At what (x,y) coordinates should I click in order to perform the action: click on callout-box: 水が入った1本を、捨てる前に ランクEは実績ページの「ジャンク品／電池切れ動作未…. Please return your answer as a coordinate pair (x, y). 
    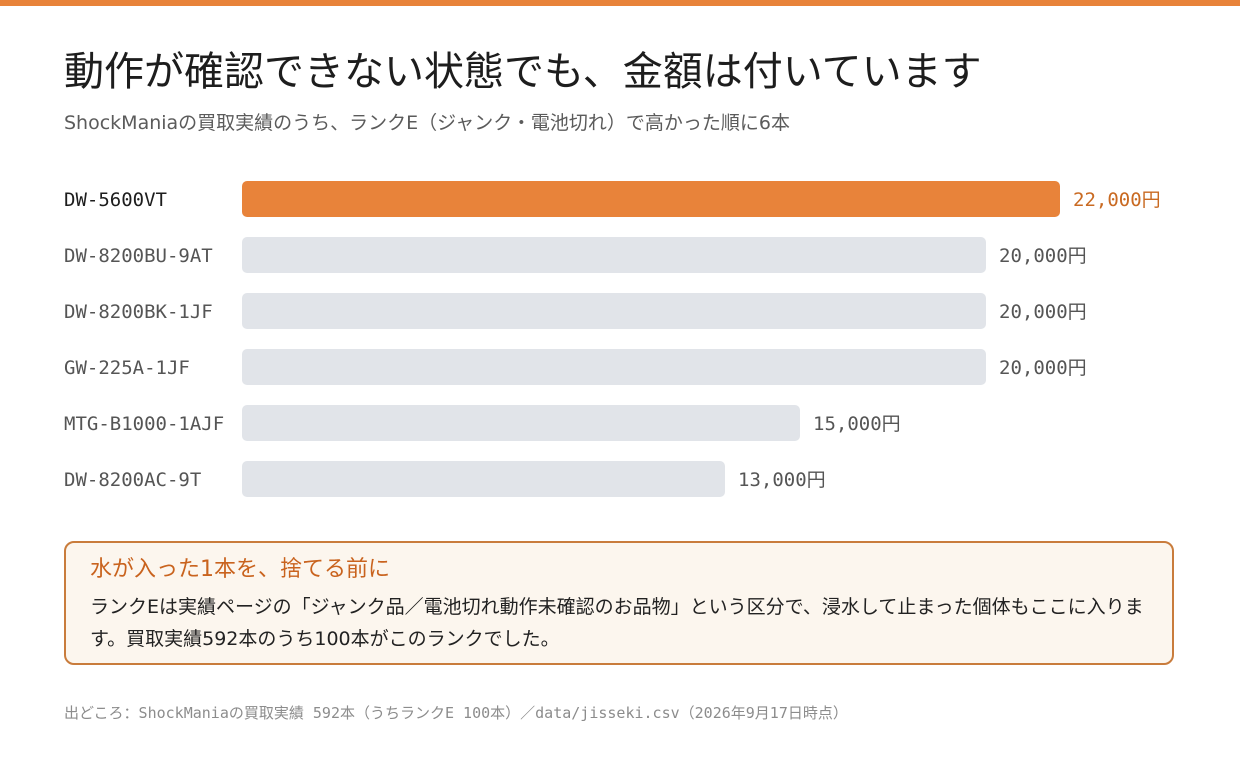
    Looking at the image, I should click on (619, 603).